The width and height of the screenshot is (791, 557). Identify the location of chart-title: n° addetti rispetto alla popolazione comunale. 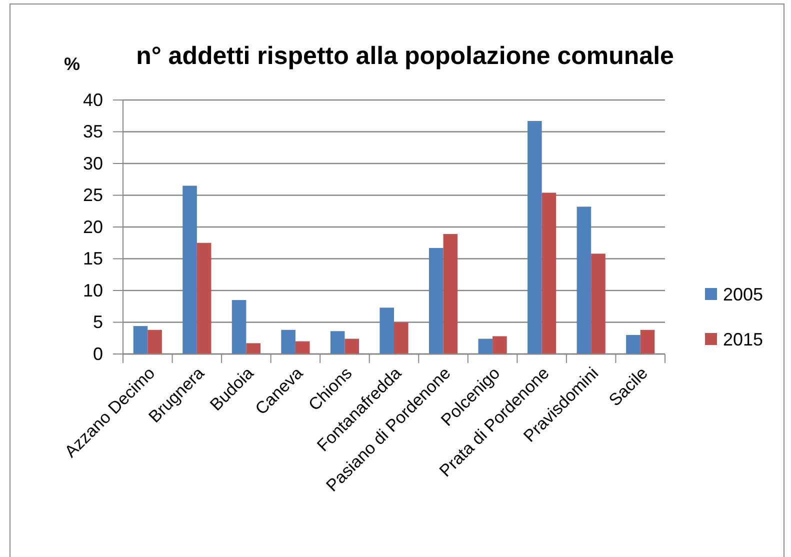
(405, 56).